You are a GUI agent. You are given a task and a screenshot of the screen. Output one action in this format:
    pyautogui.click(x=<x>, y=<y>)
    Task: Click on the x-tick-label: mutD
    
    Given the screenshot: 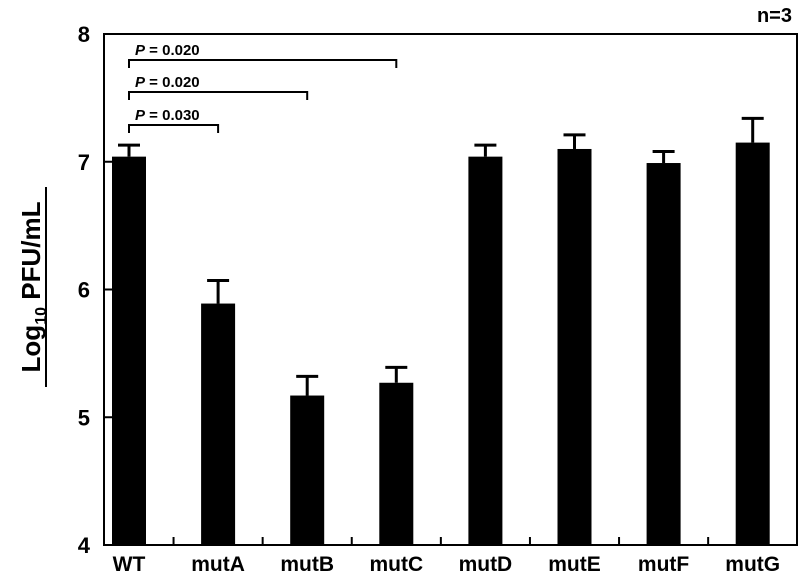 What is the action you would take?
    pyautogui.click(x=486, y=564)
    